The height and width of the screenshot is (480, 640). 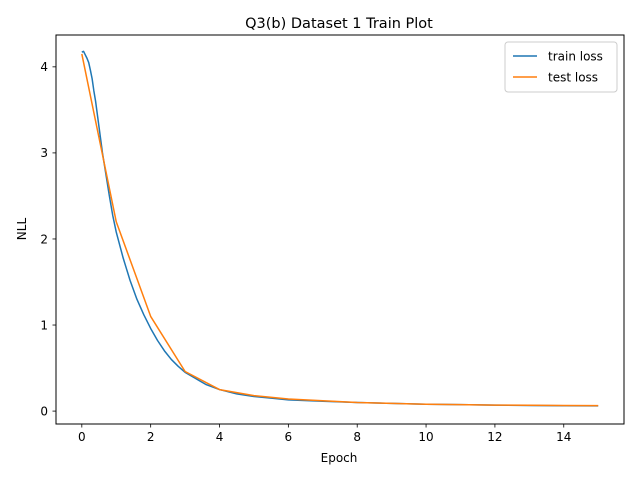 What do you see at coordinates (22, 229) in the screenshot?
I see `y-axis-label: NLL` at bounding box center [22, 229].